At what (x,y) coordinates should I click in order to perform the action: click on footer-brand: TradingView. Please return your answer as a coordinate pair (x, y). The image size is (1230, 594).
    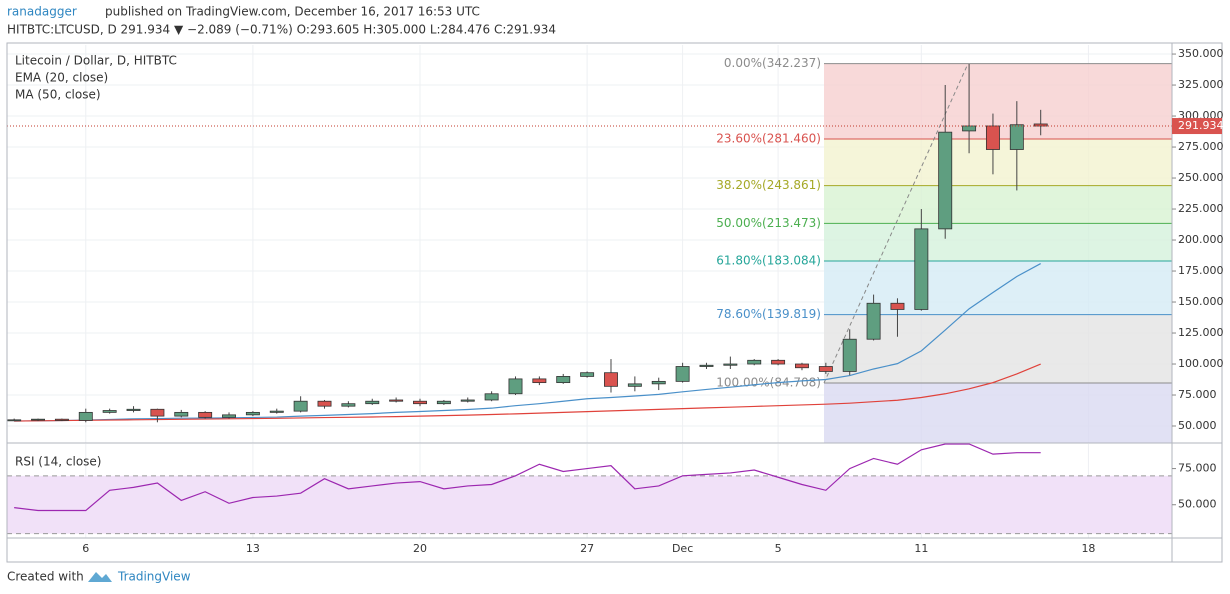
    Looking at the image, I should click on (154, 577).